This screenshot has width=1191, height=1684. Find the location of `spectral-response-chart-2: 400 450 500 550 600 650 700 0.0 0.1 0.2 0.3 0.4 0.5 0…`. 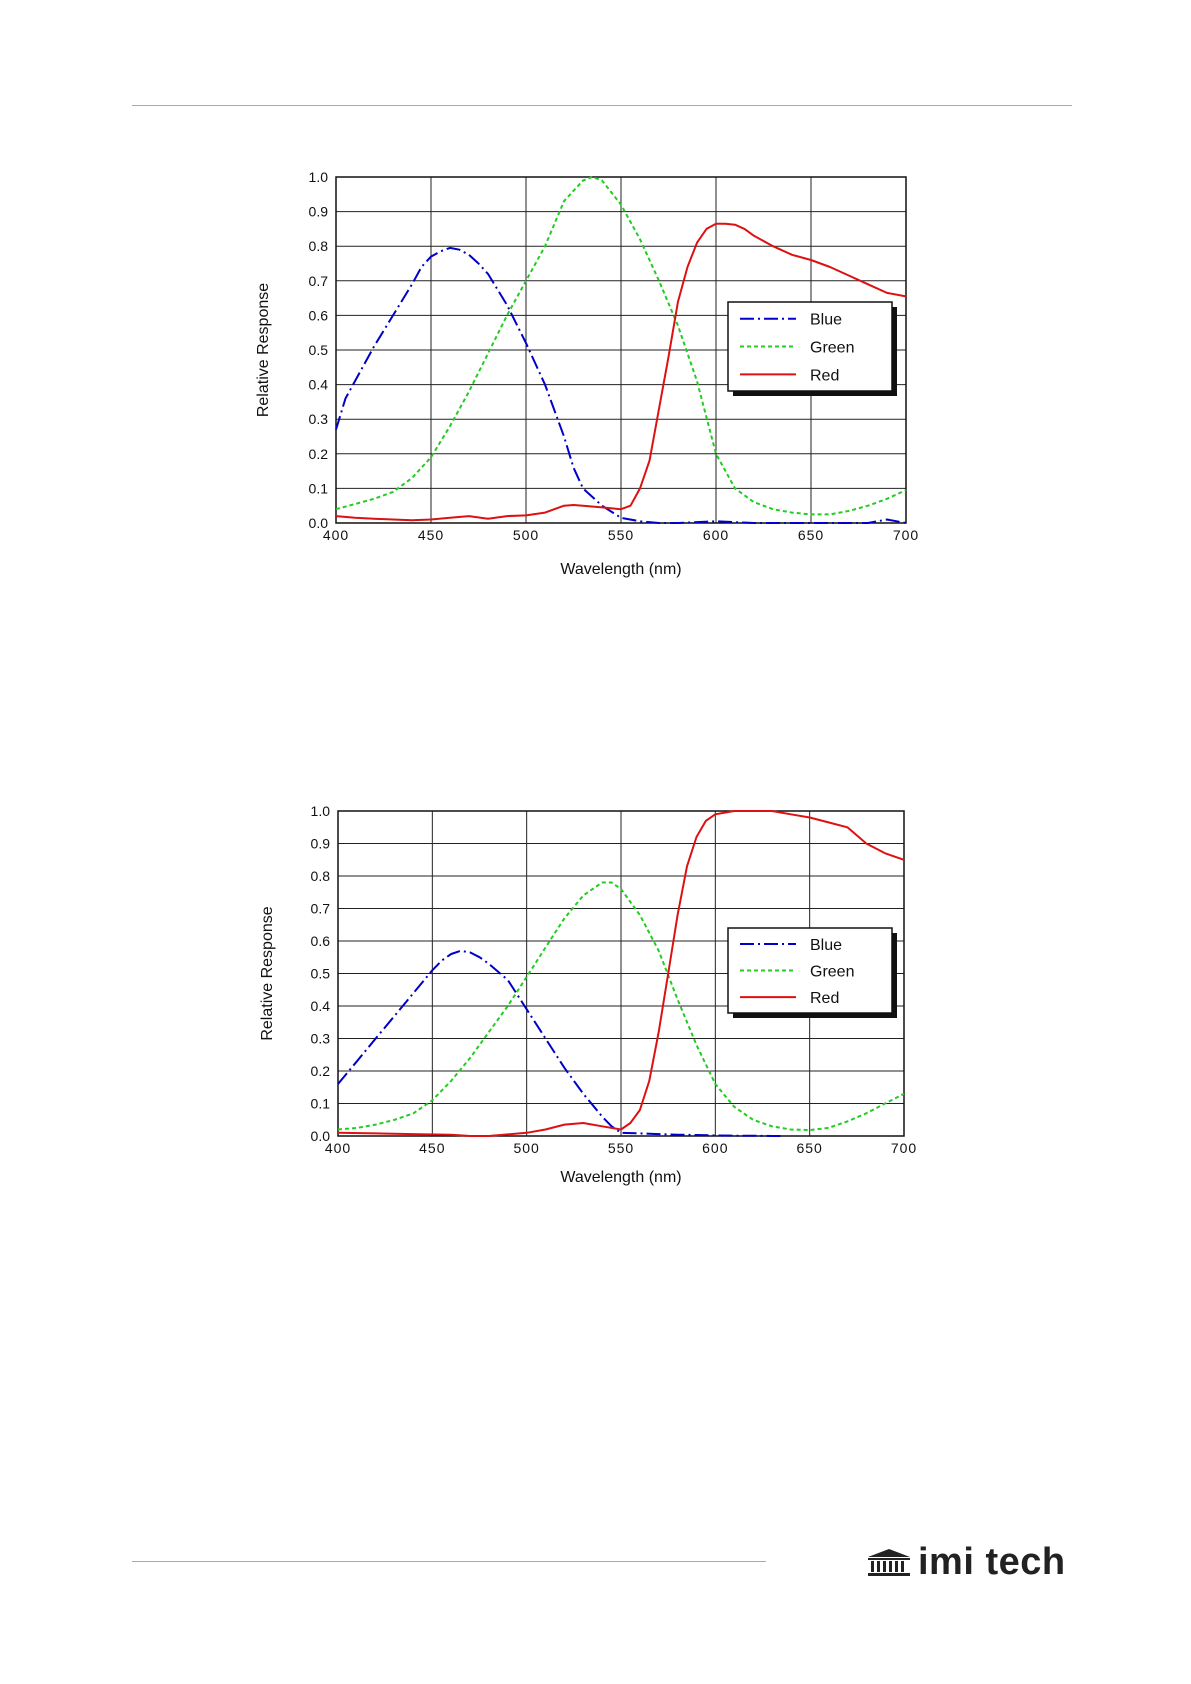

spectral-response-chart-2: 400 450 500 550 600 650 700 0.0 0.1 0.2 0.3 0.4 0.5 0… is located at coordinates (588, 994).